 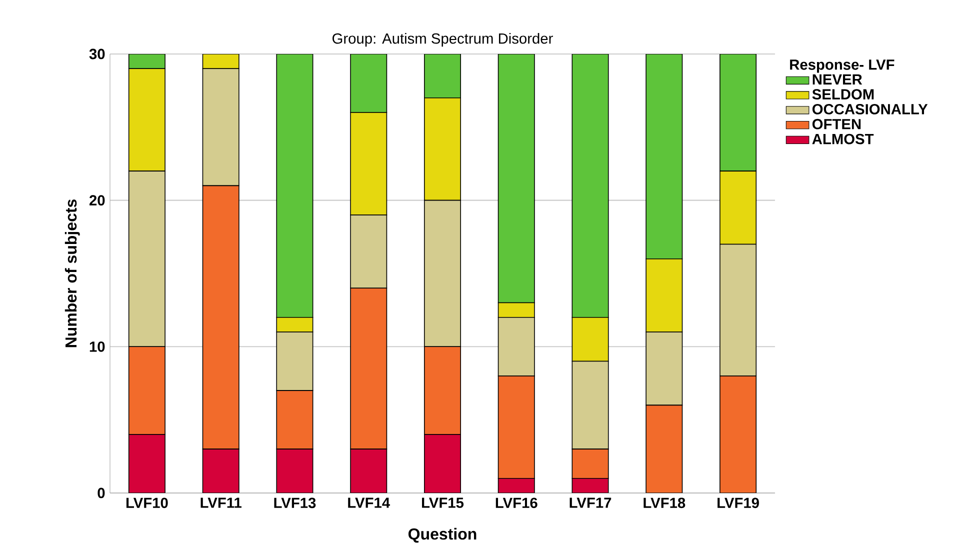 What do you see at coordinates (837, 79) in the screenshot?
I see `legend-label: NEVER` at bounding box center [837, 79].